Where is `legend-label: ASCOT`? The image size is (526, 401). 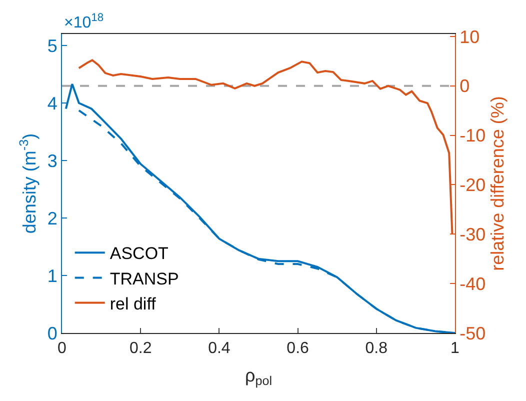 legend-label: ASCOT is located at coordinates (139, 254).